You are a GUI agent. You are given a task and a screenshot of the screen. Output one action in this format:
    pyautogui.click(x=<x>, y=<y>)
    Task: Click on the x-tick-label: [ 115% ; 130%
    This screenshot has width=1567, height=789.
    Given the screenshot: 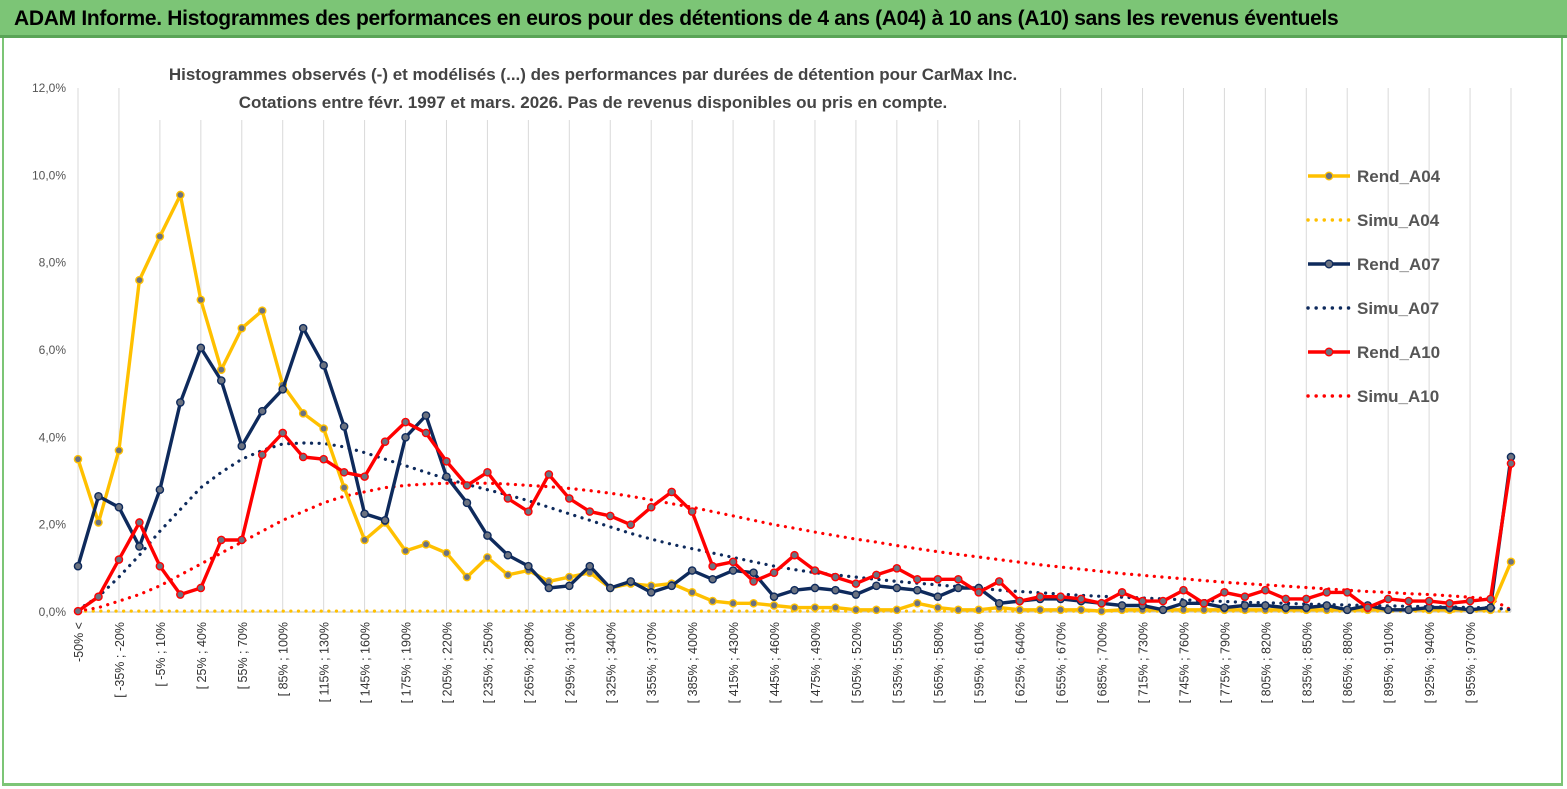 What is the action you would take?
    pyautogui.click(x=325, y=662)
    